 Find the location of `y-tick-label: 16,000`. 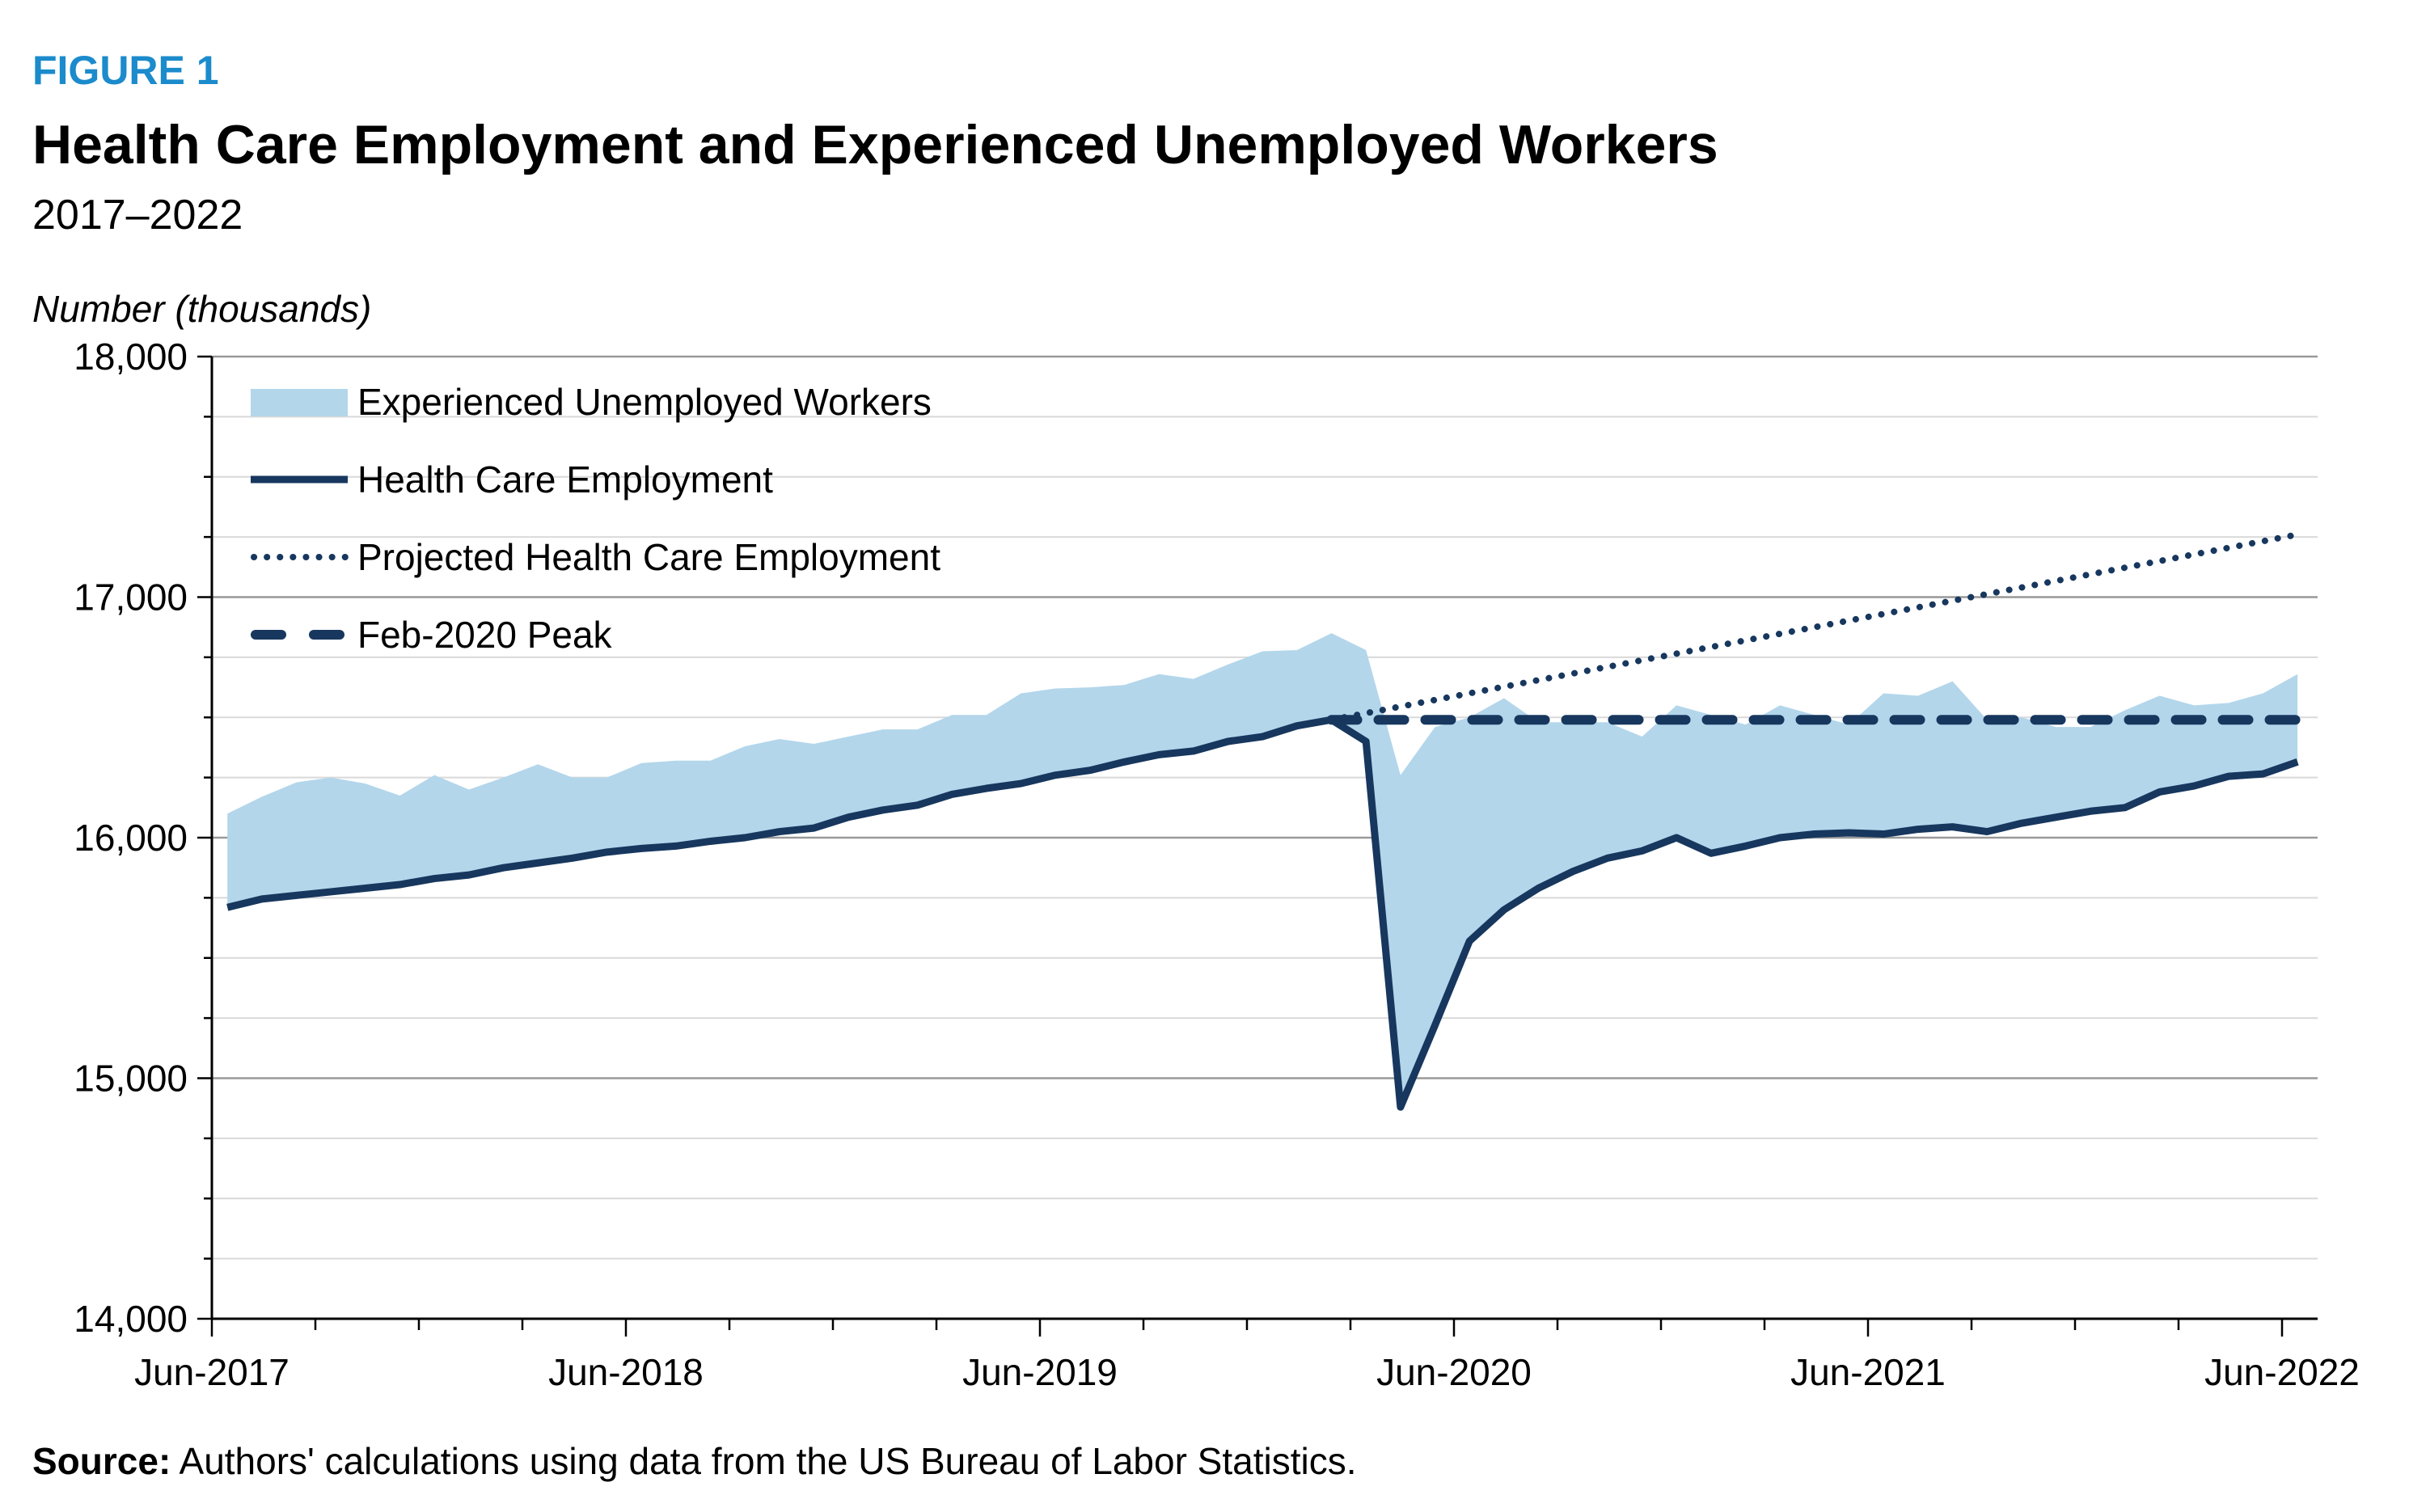

y-tick-label: 16,000 is located at coordinates (131, 838).